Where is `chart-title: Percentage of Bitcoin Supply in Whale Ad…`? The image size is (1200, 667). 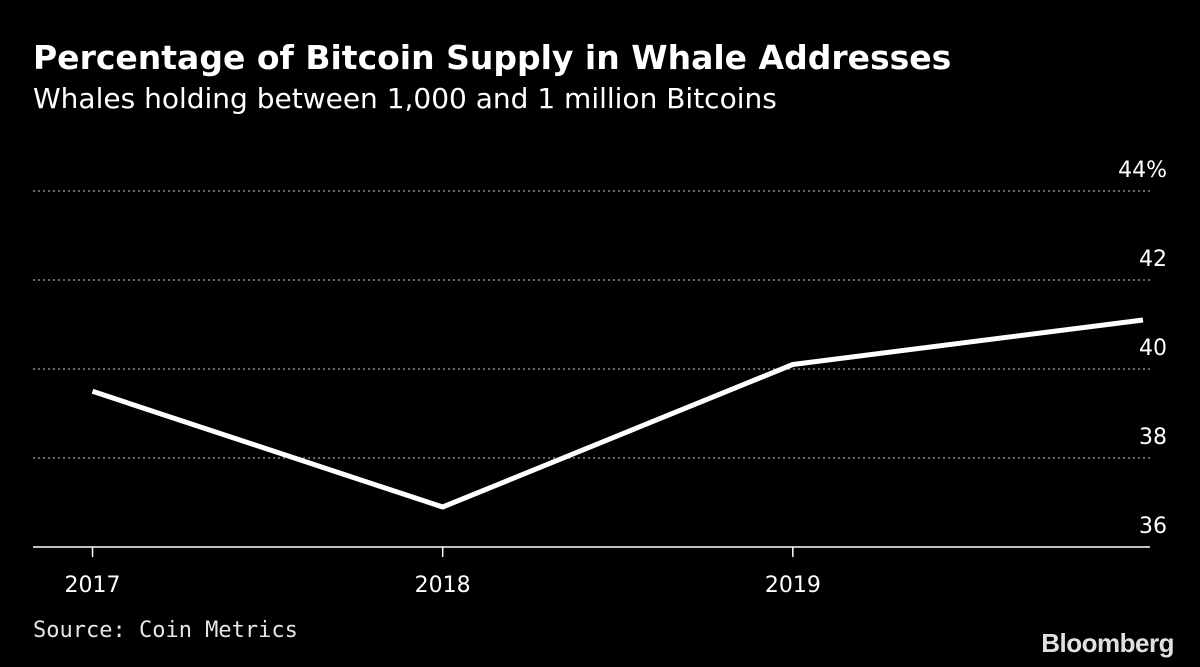 chart-title: Percentage of Bitcoin Supply in Whale Ad… is located at coordinates (492, 57).